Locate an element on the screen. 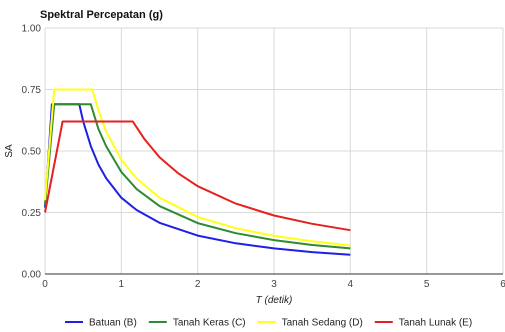 The image size is (505, 332). x-tick-label: 0 is located at coordinates (45, 284).